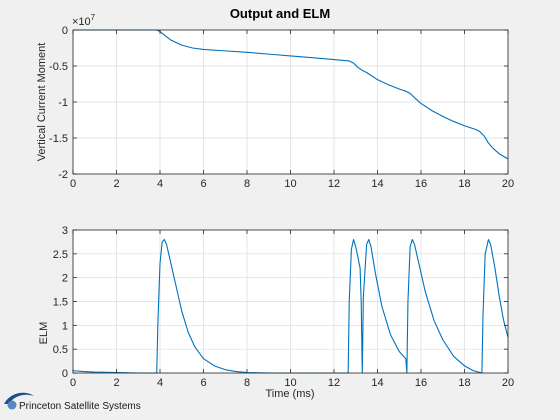 The width and height of the screenshot is (560, 420). I want to click on y-tick-label: -1.5, so click(58, 139).